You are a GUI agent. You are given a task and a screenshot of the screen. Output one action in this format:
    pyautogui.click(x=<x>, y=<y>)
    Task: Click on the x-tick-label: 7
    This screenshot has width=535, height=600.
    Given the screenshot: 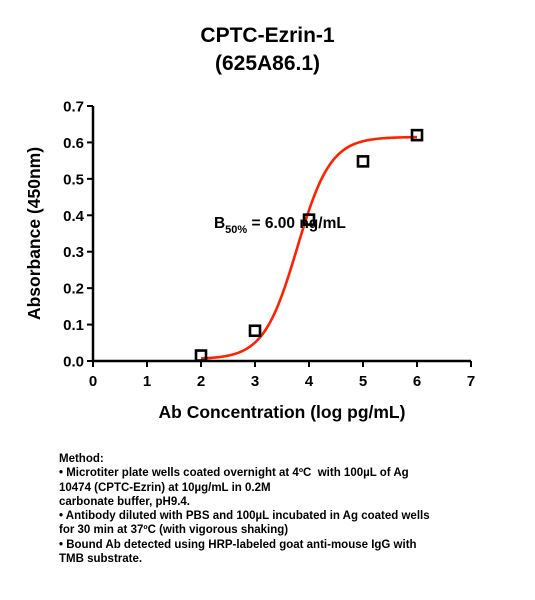 What is the action you would take?
    pyautogui.click(x=471, y=381)
    